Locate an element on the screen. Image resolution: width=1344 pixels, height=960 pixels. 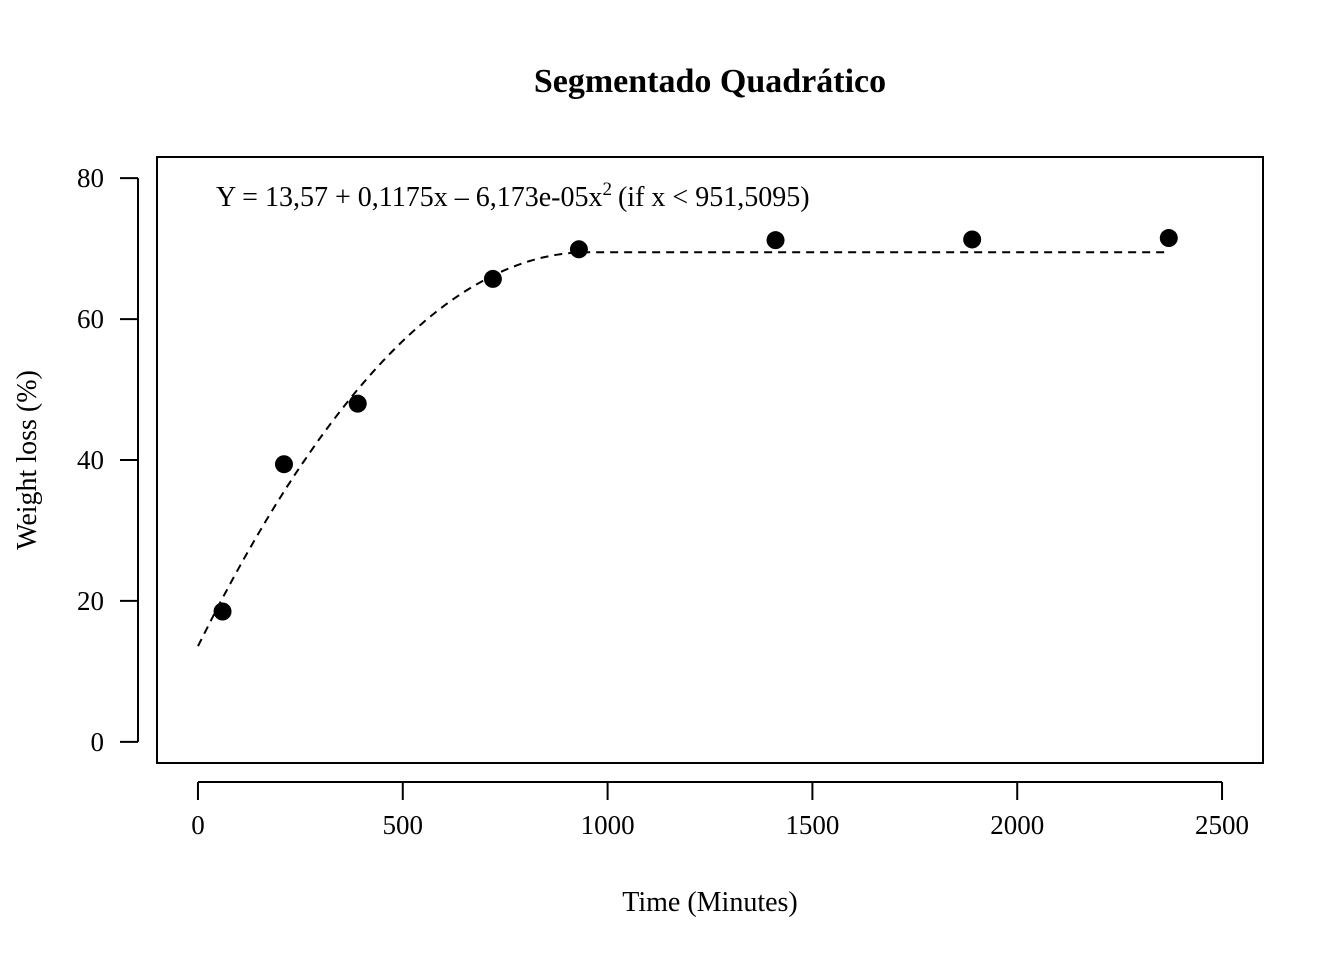
y-tick-label: 80 is located at coordinates (90, 178).